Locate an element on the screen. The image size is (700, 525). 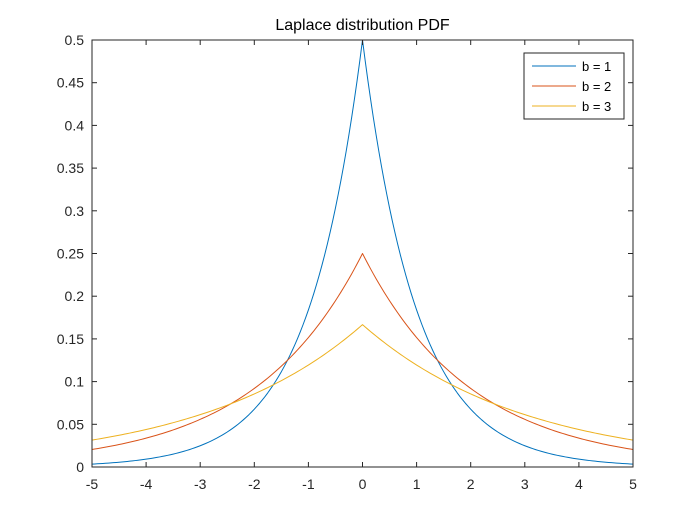
x-tick-label: 4 is located at coordinates (579, 484).